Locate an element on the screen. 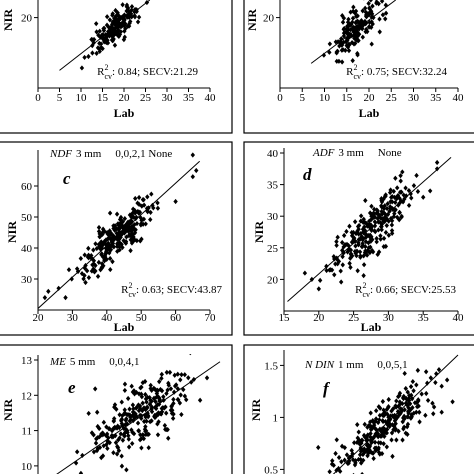  panel-letter: e is located at coordinates (72, 387).